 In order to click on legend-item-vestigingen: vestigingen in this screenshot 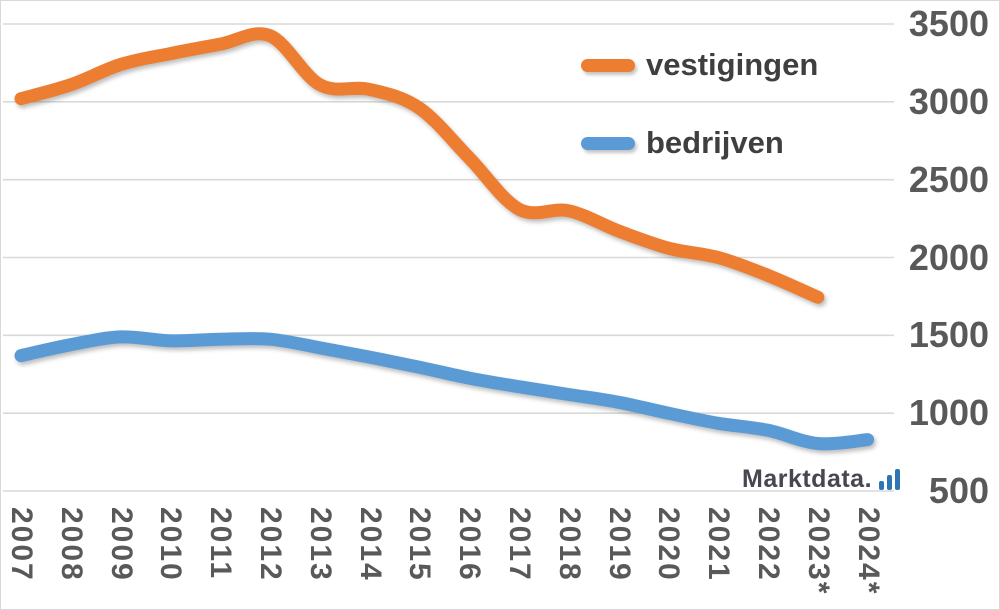, I will do `click(699, 65)`.